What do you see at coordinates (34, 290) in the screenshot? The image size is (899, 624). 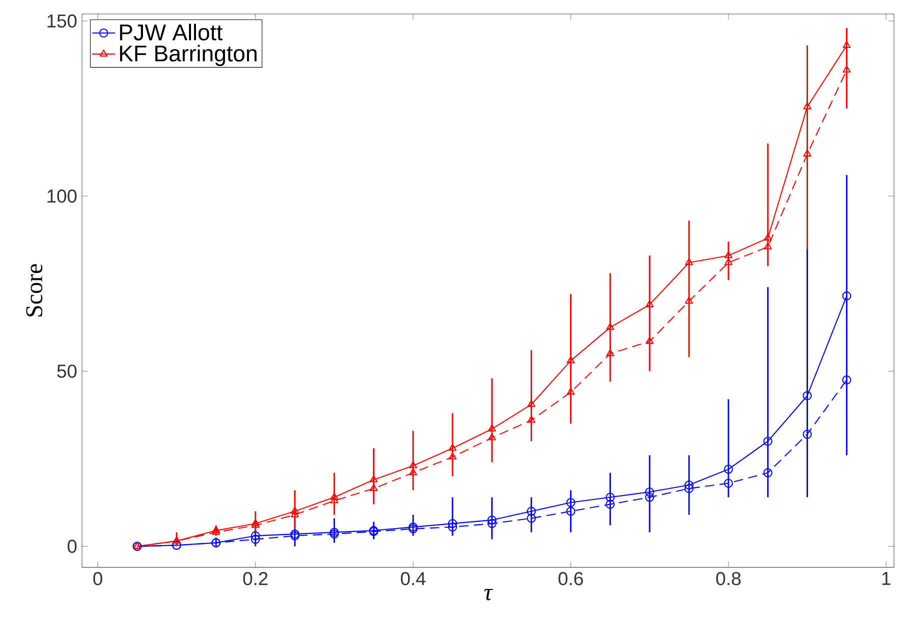 I see `y-axis-title: Score` at bounding box center [34, 290].